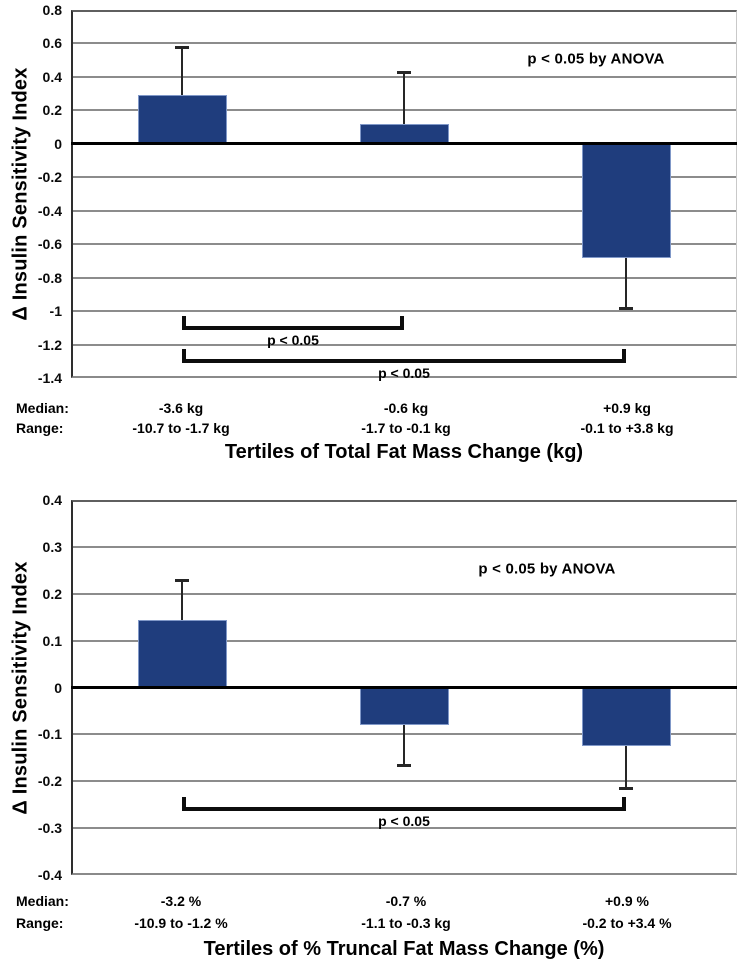 The image size is (742, 974). Describe the element at coordinates (181, 923) in the screenshot. I see `range-value: -10.9 to -1.2 %` at that location.